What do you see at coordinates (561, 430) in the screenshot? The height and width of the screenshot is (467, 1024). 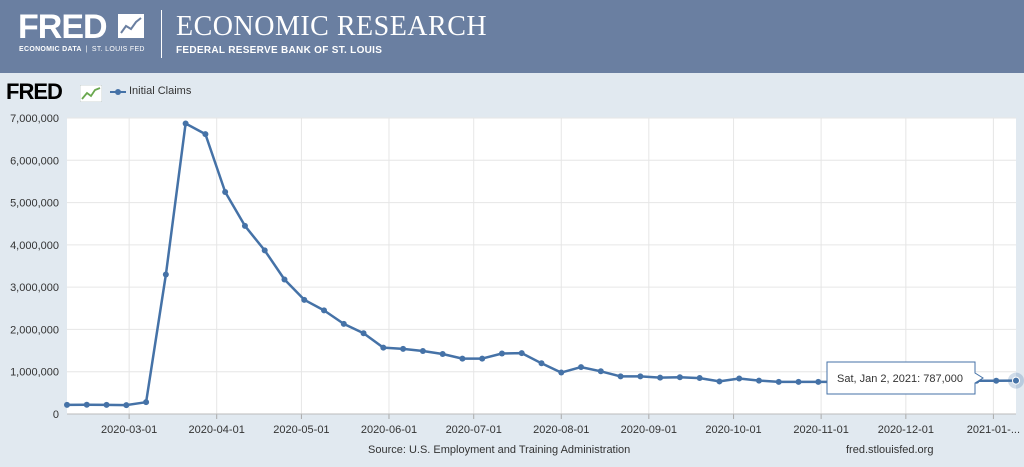 I see `x-tick-label: 2020-08-01` at bounding box center [561, 430].